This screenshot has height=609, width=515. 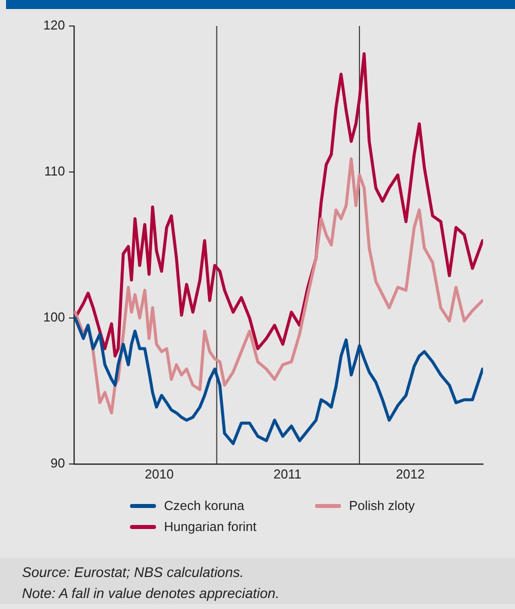 What do you see at coordinates (204, 505) in the screenshot?
I see `legend-label: Czech koruna` at bounding box center [204, 505].